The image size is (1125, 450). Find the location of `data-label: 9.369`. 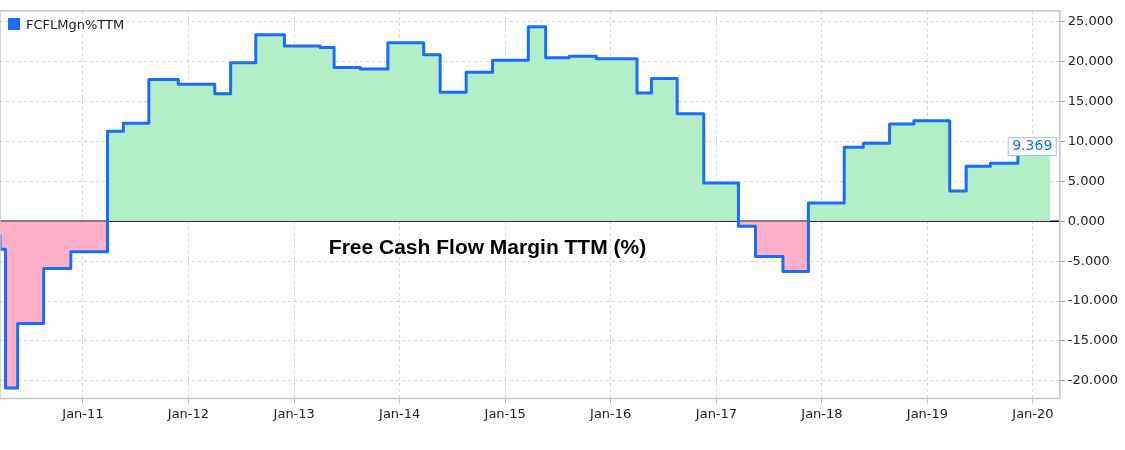

data-label: 9.369 is located at coordinates (1032, 145).